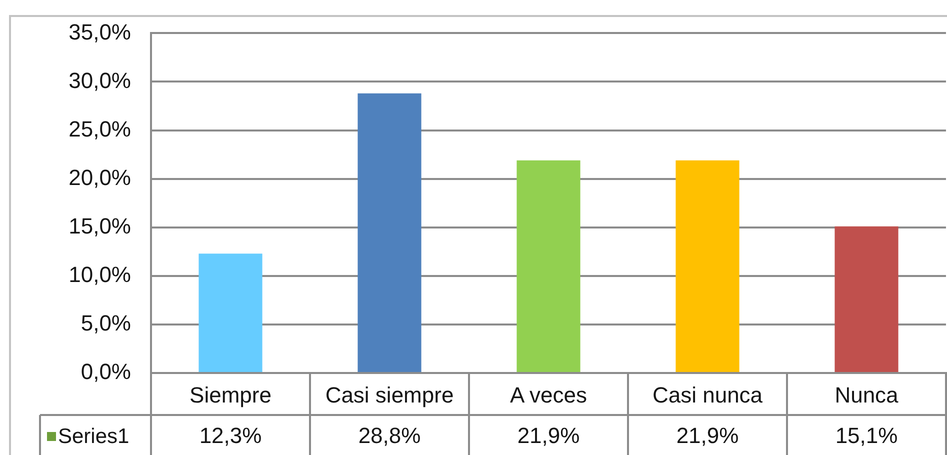  Describe the element at coordinates (389, 395) in the screenshot. I see `x-tick-label: Casi siempre` at that location.